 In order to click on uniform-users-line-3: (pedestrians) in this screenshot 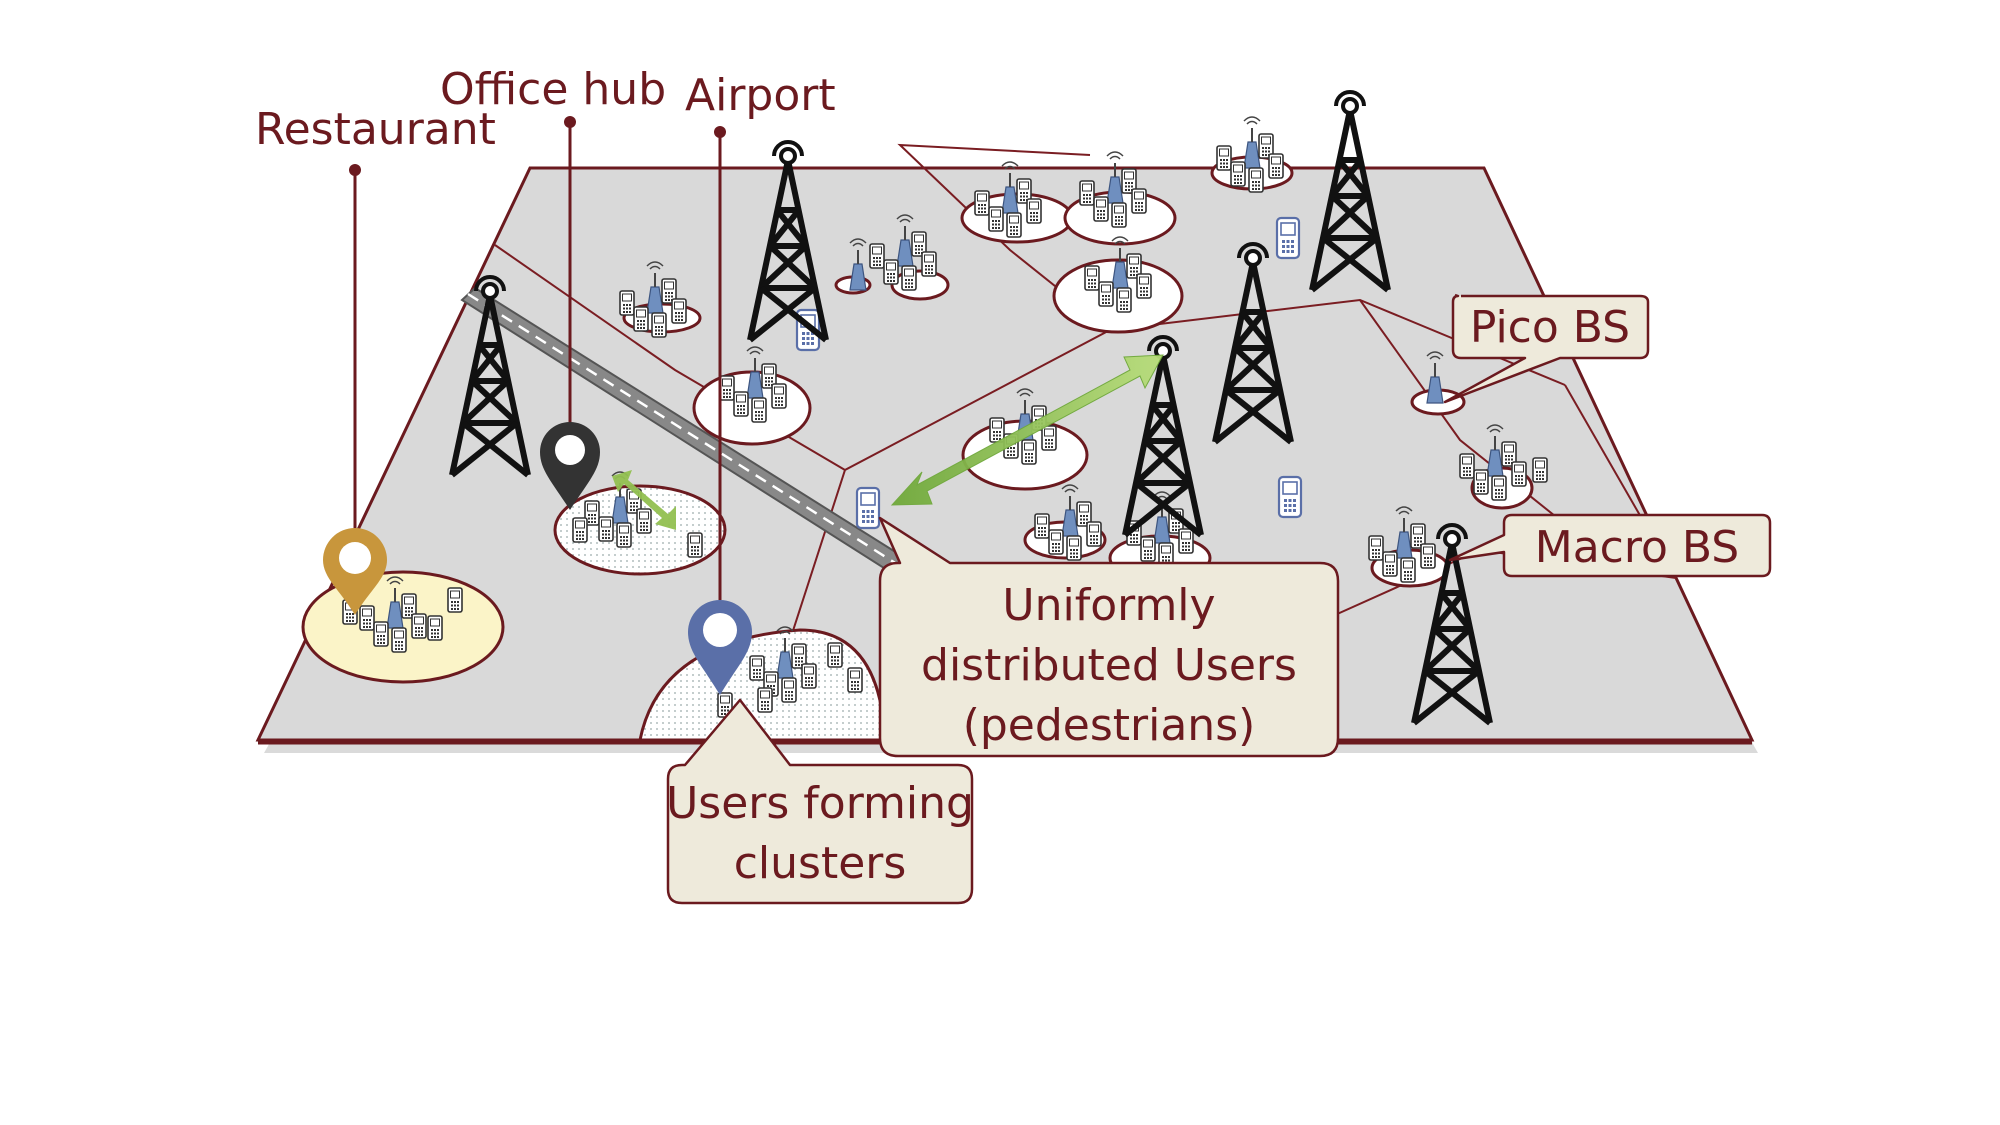, I will do `click(1109, 725)`.